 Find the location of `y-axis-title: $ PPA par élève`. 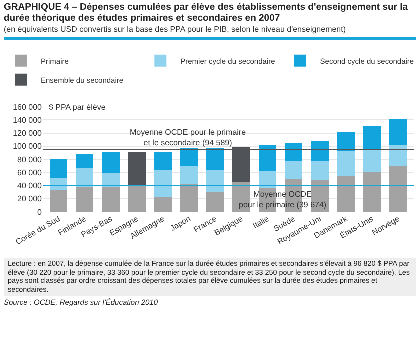

y-axis-title: $ PPA par élève is located at coordinates (77, 107).